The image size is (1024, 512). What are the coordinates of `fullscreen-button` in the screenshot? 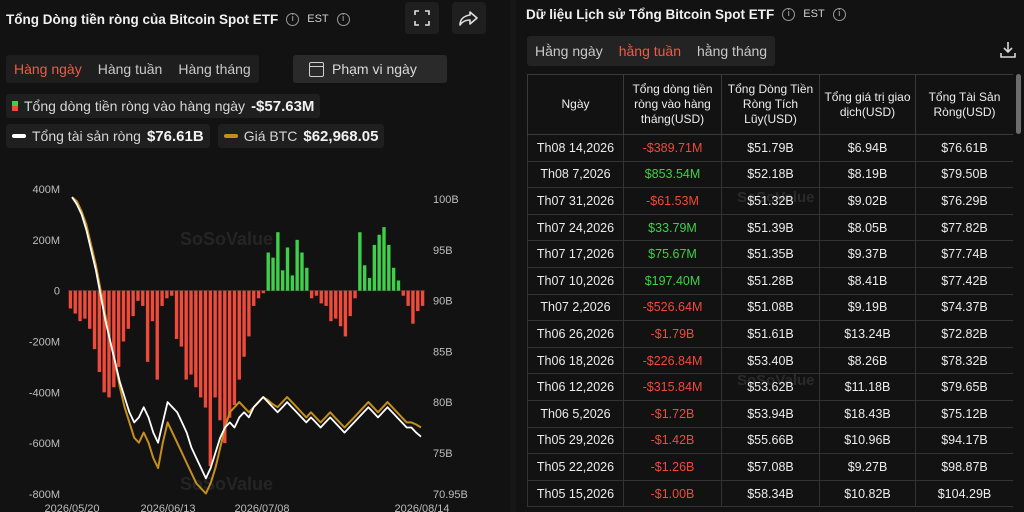 It's located at (422, 18).